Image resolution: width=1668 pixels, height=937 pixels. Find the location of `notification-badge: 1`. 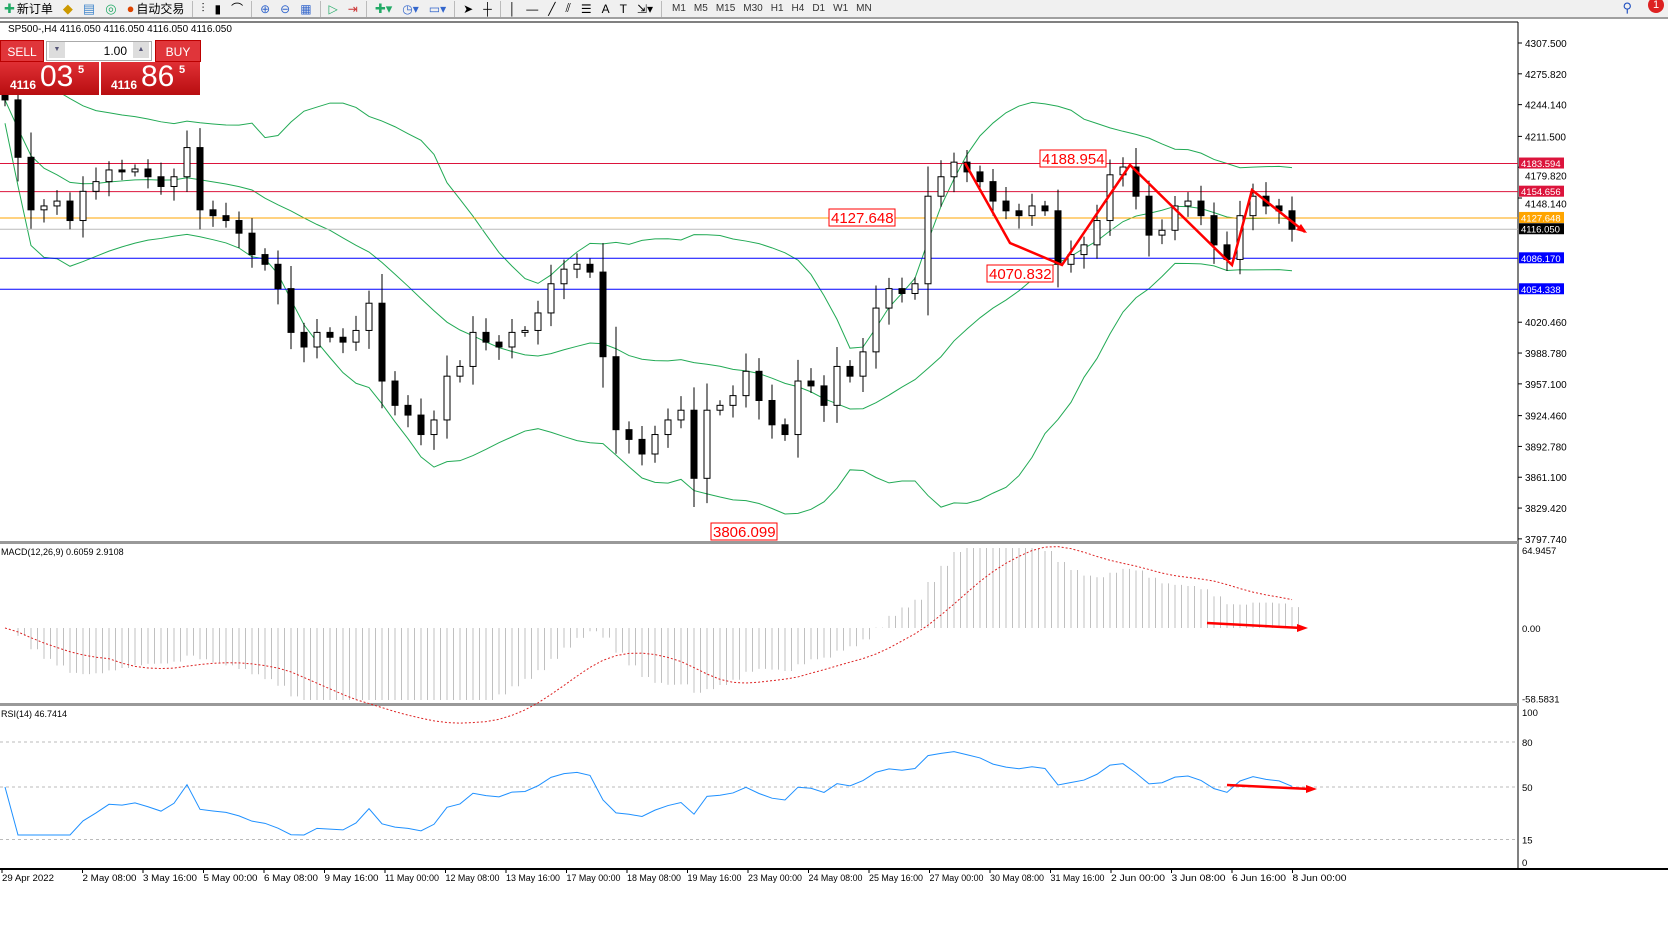

notification-badge: 1 is located at coordinates (1656, 6).